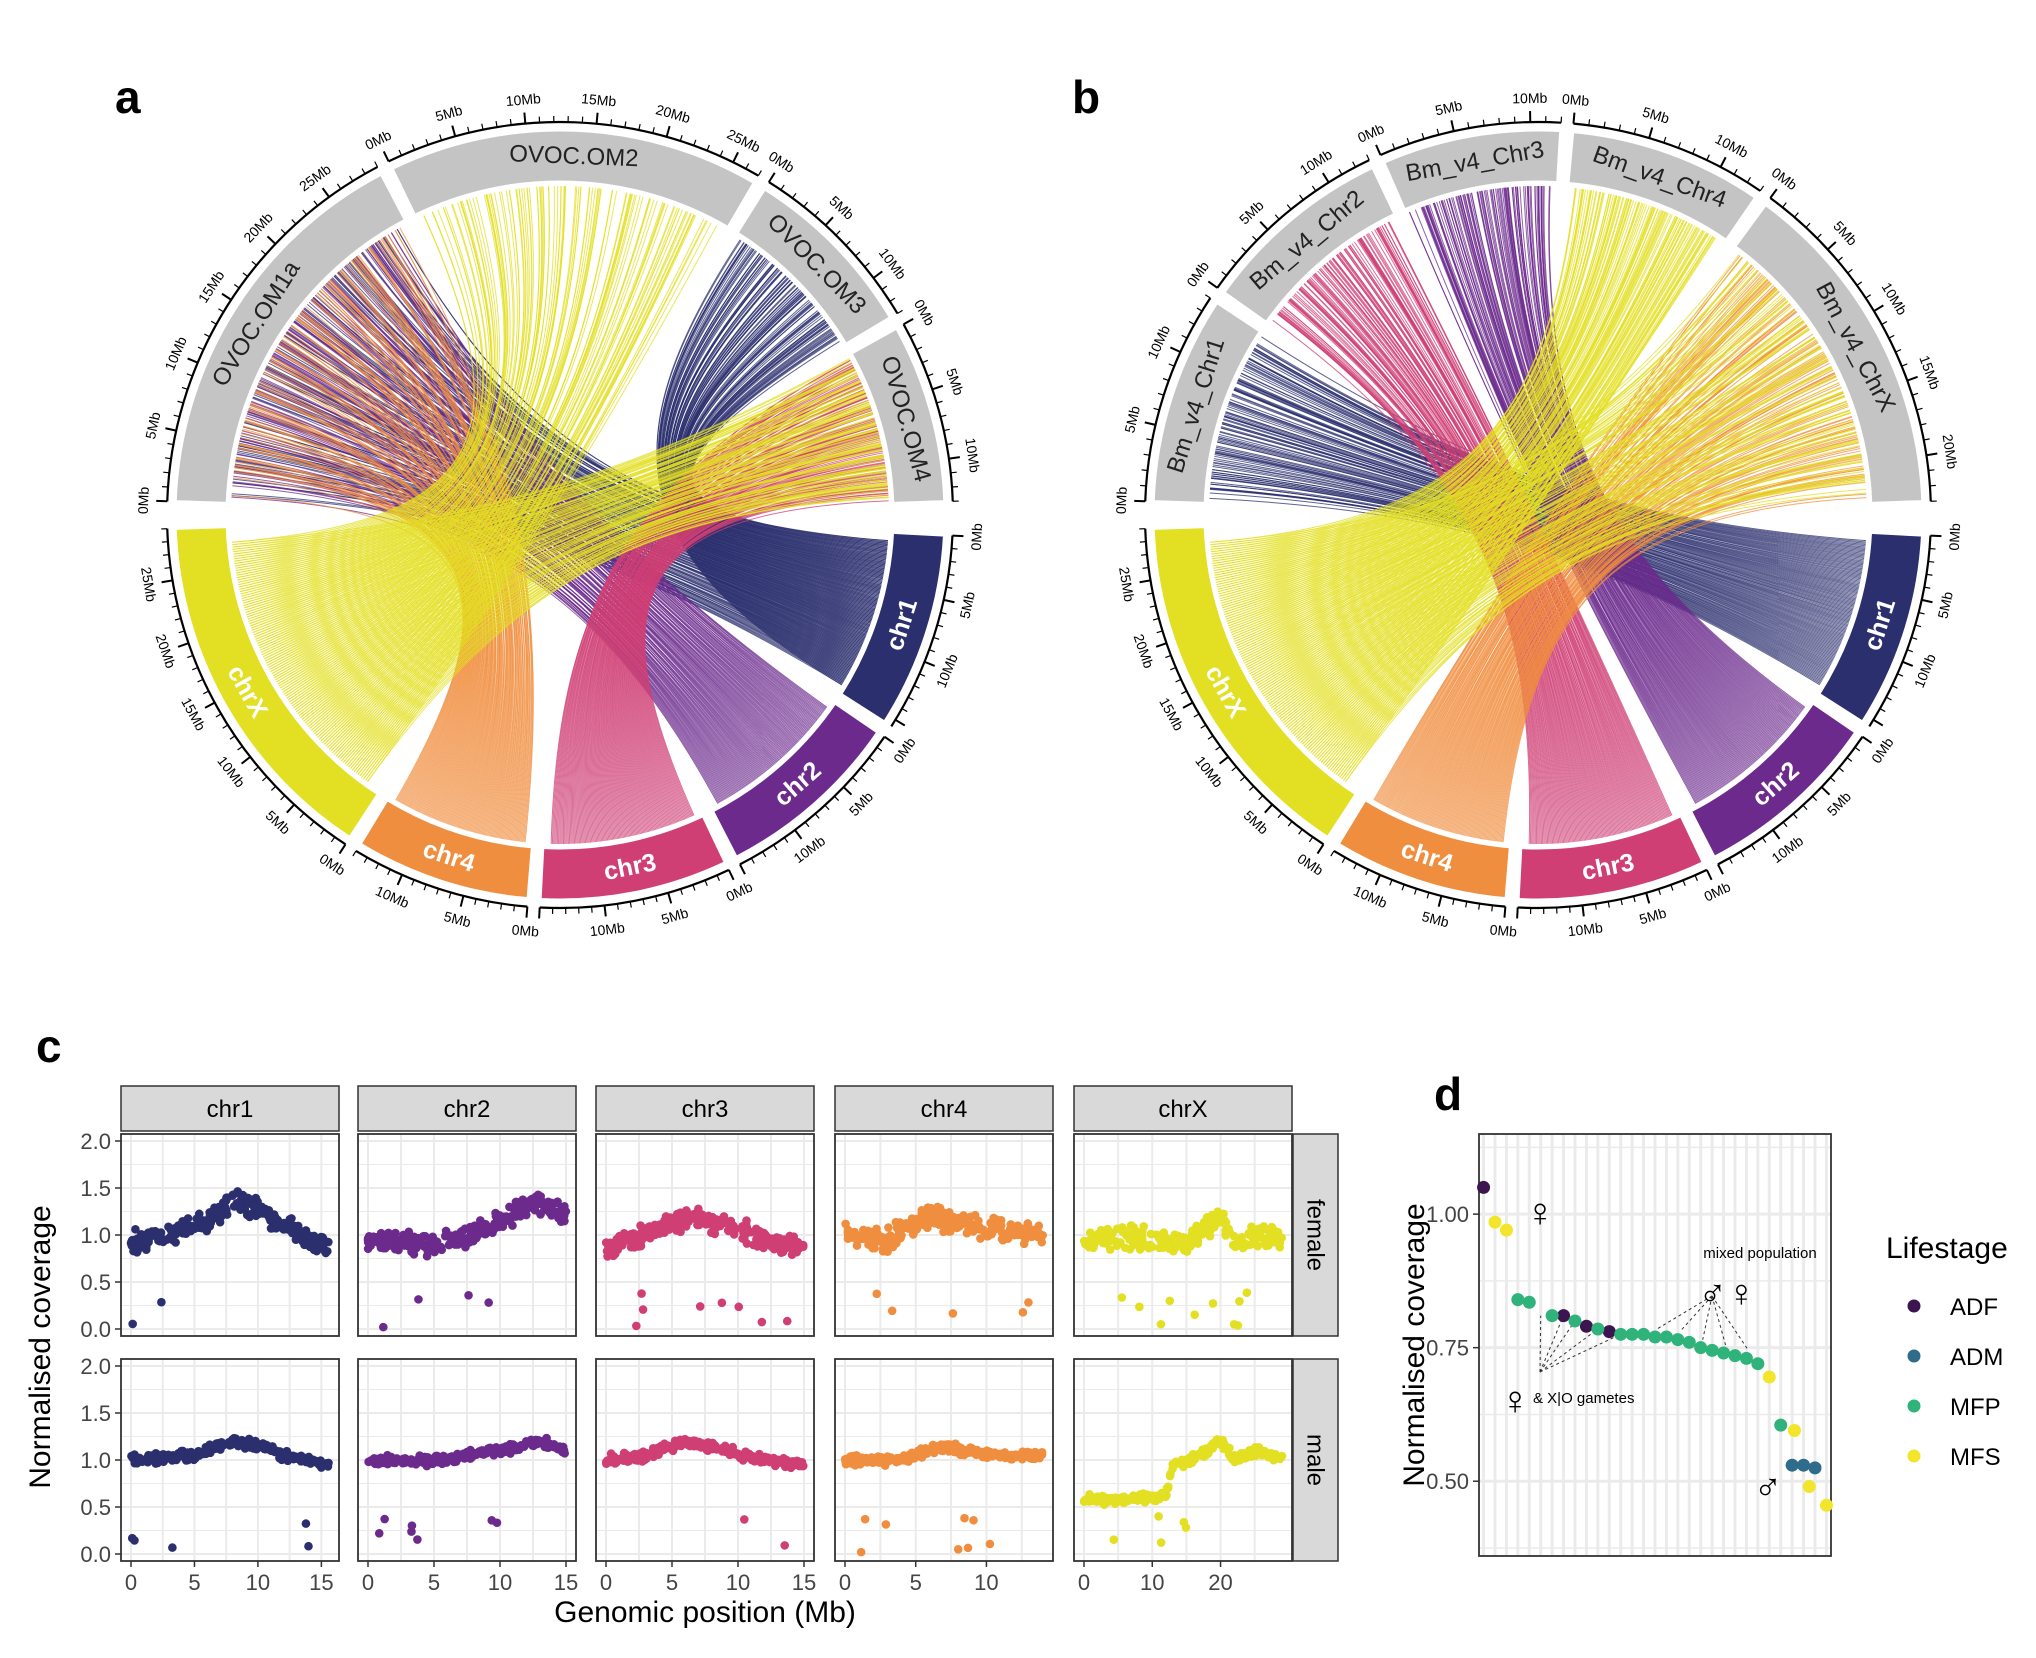 The image size is (2036, 1658). Describe the element at coordinates (210, 1474) in the screenshot. I see `facet-male-chr1: 0.00.51.01.52.00 5 10 15` at that location.